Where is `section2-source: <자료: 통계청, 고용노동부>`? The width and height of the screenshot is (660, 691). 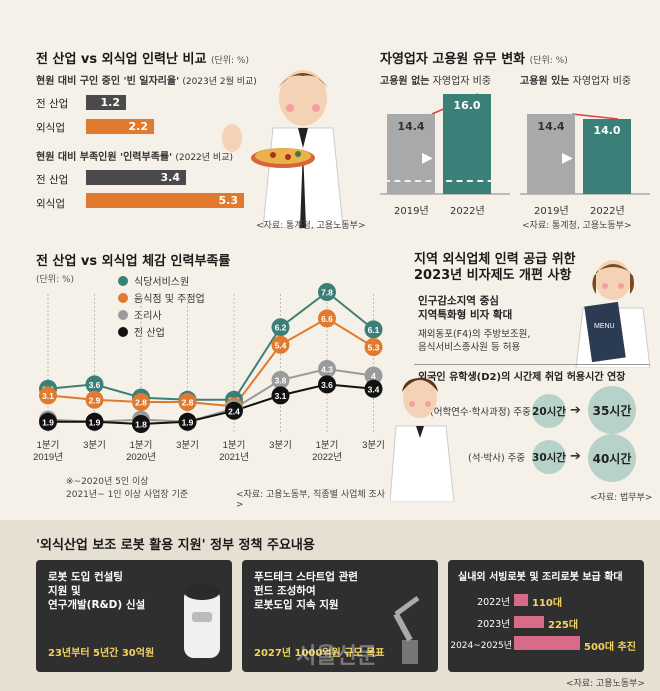
section2-source: <자료: 통계청, 고용노동부> is located at coordinates (577, 226).